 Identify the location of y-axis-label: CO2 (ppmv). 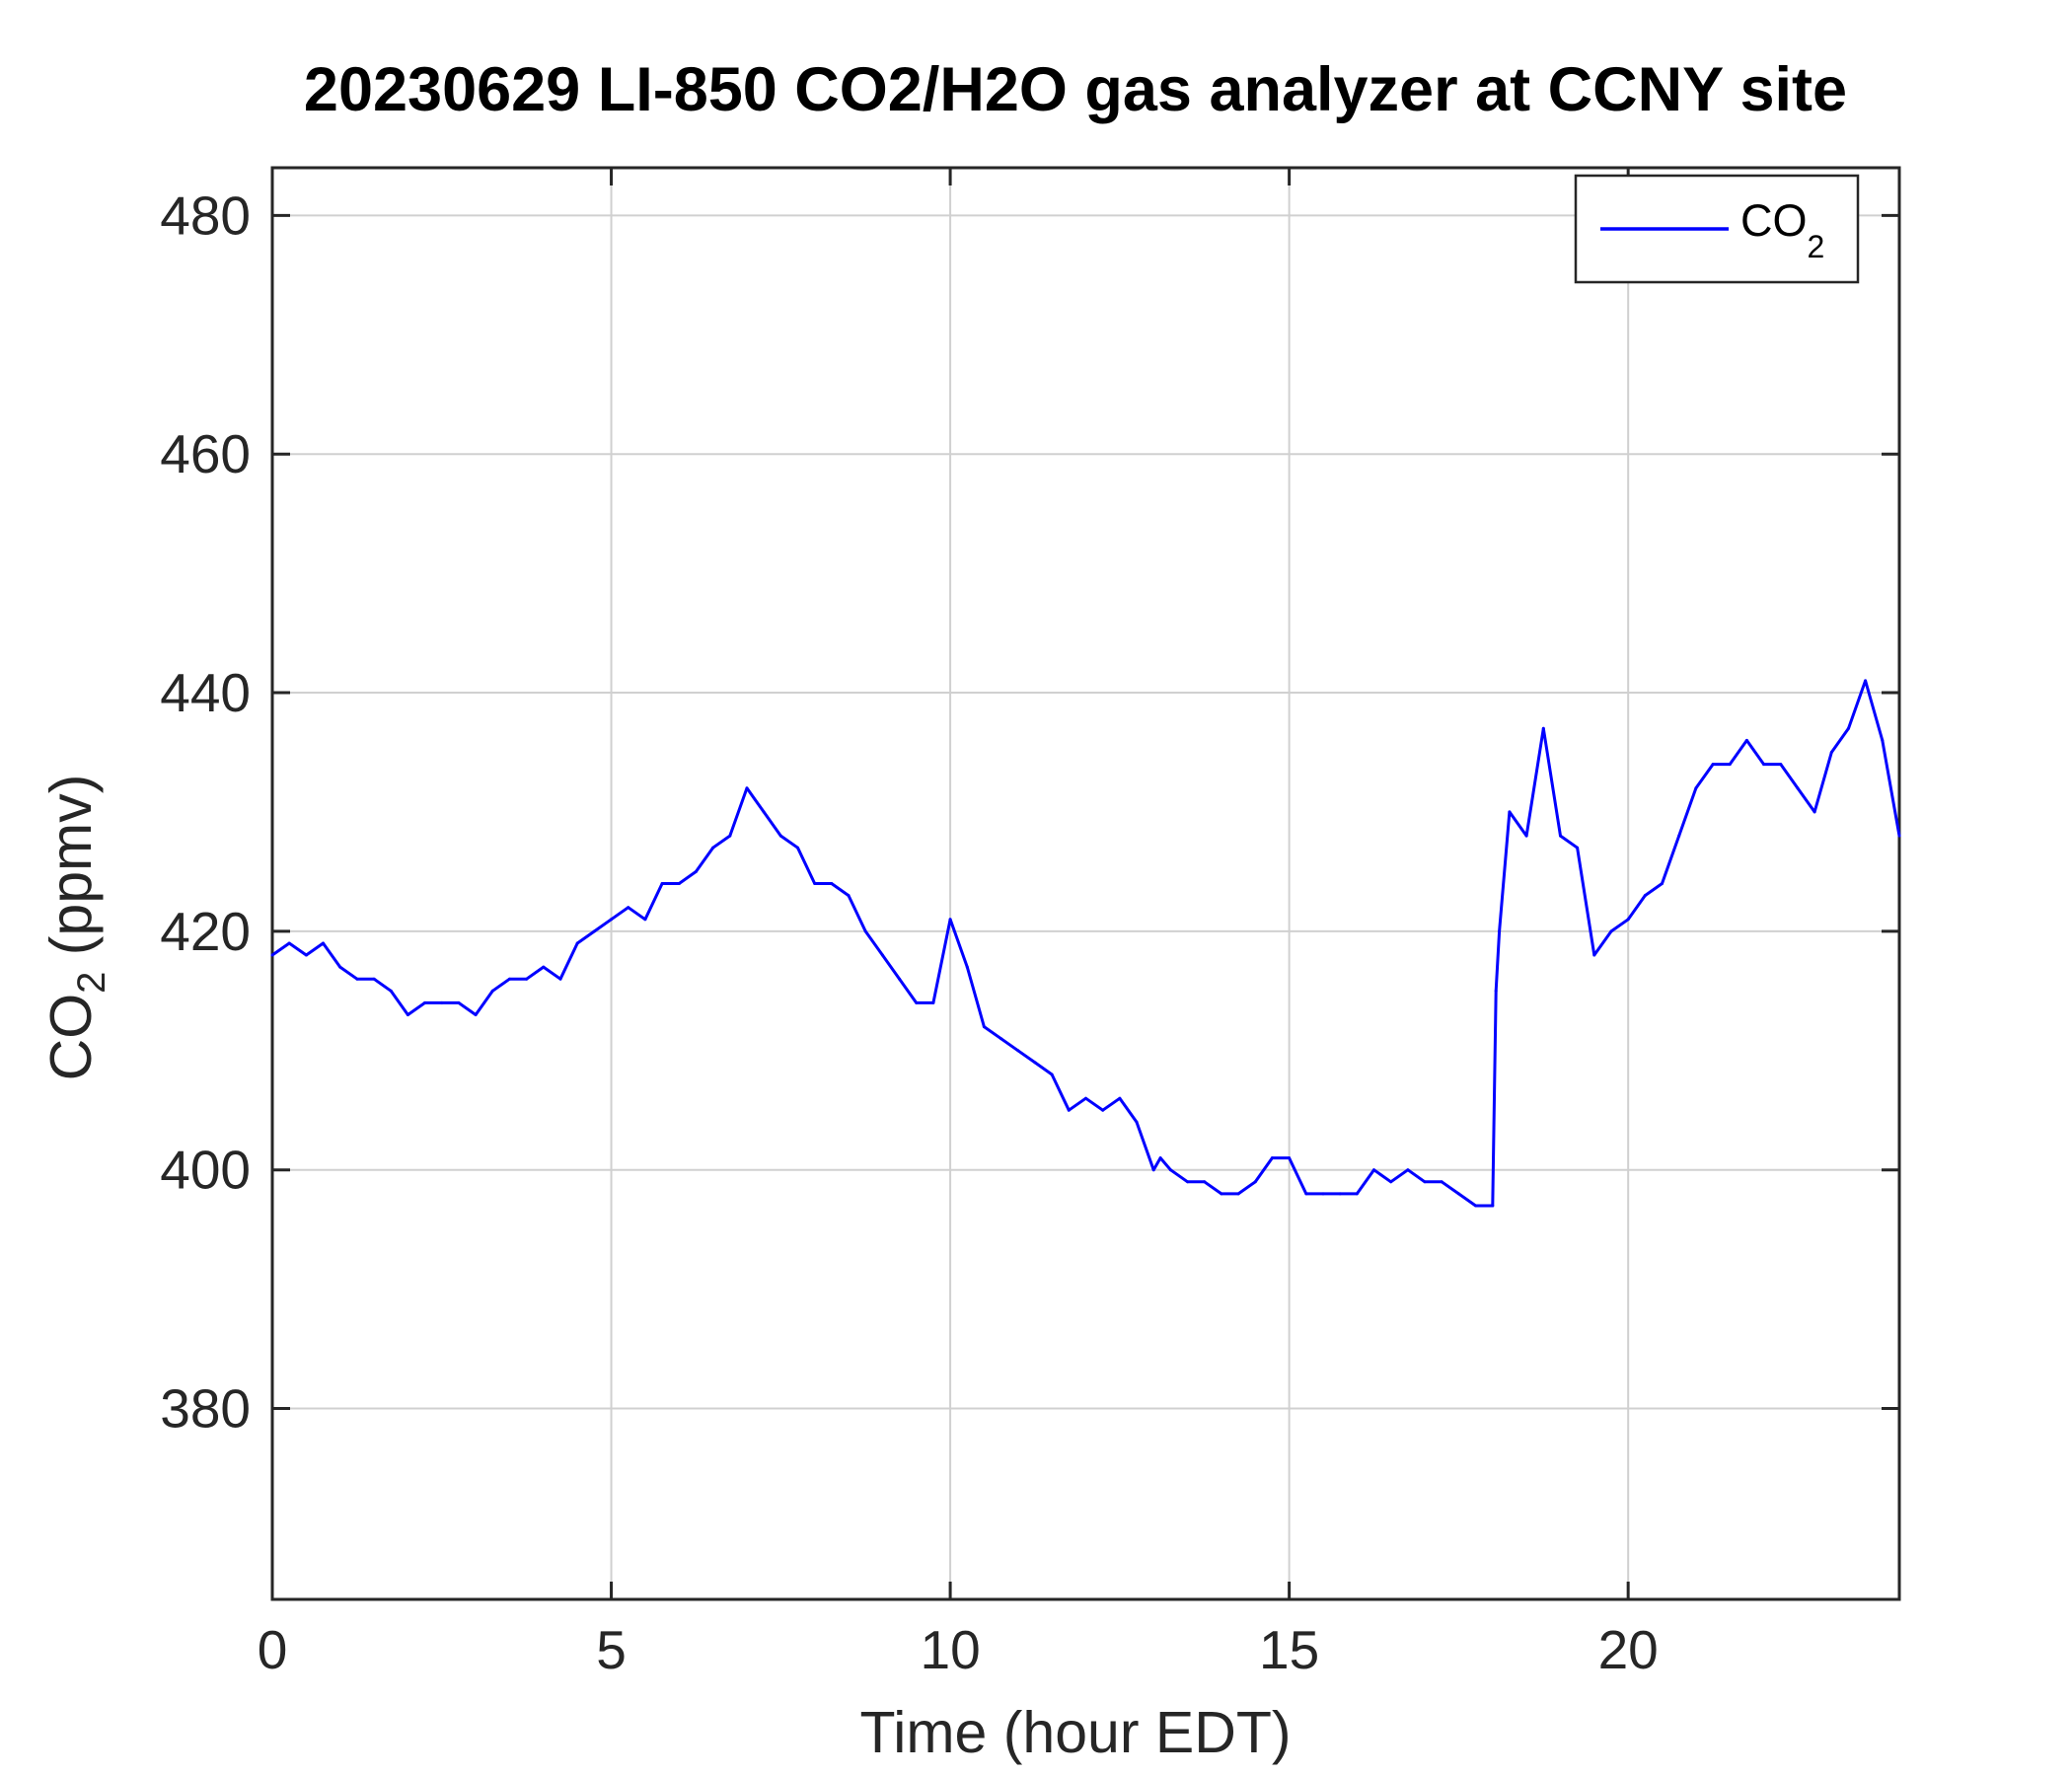
(75, 928).